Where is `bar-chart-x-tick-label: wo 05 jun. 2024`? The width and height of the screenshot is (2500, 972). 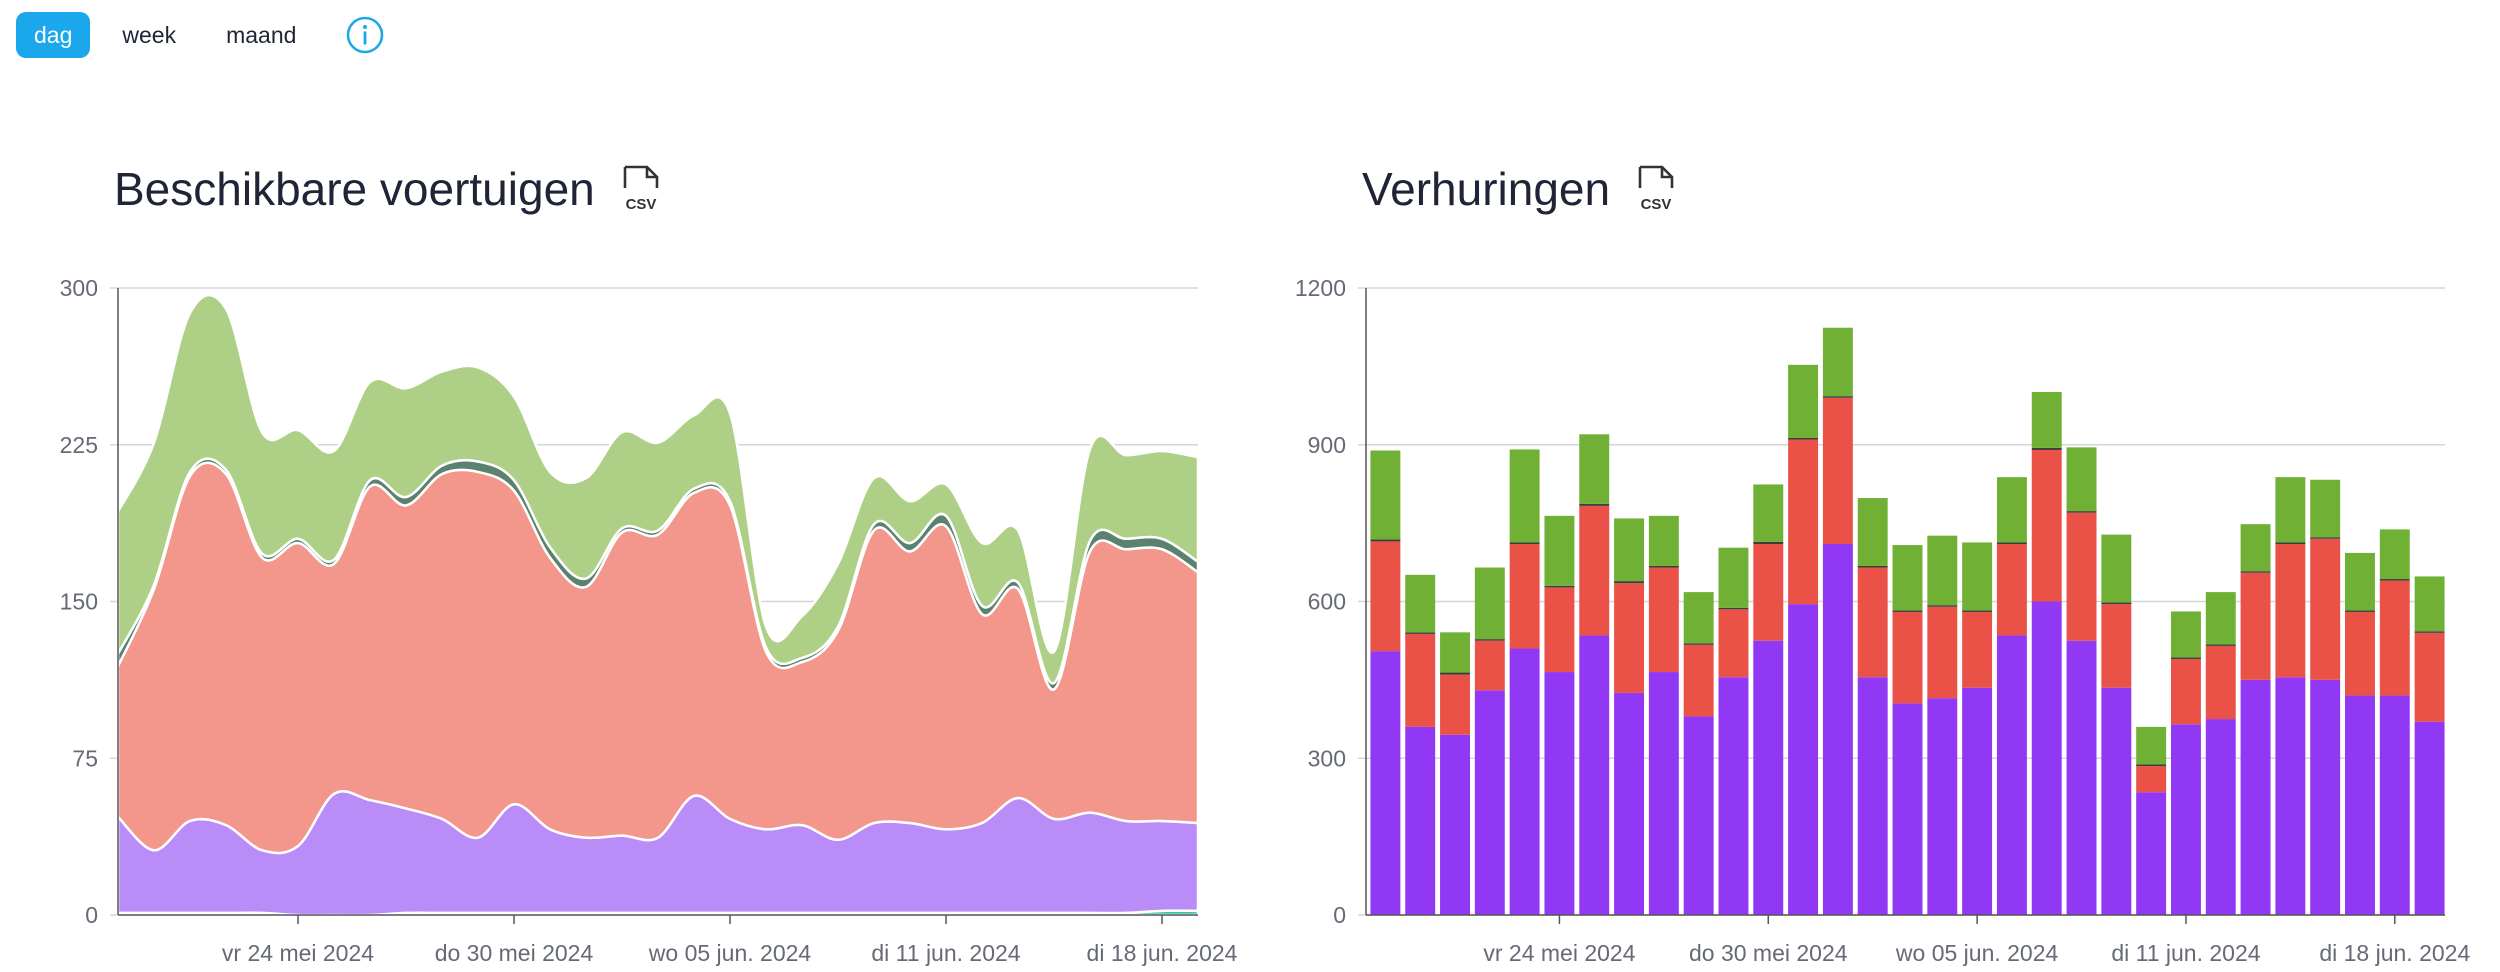 bar-chart-x-tick-label: wo 05 jun. 2024 is located at coordinates (1977, 953).